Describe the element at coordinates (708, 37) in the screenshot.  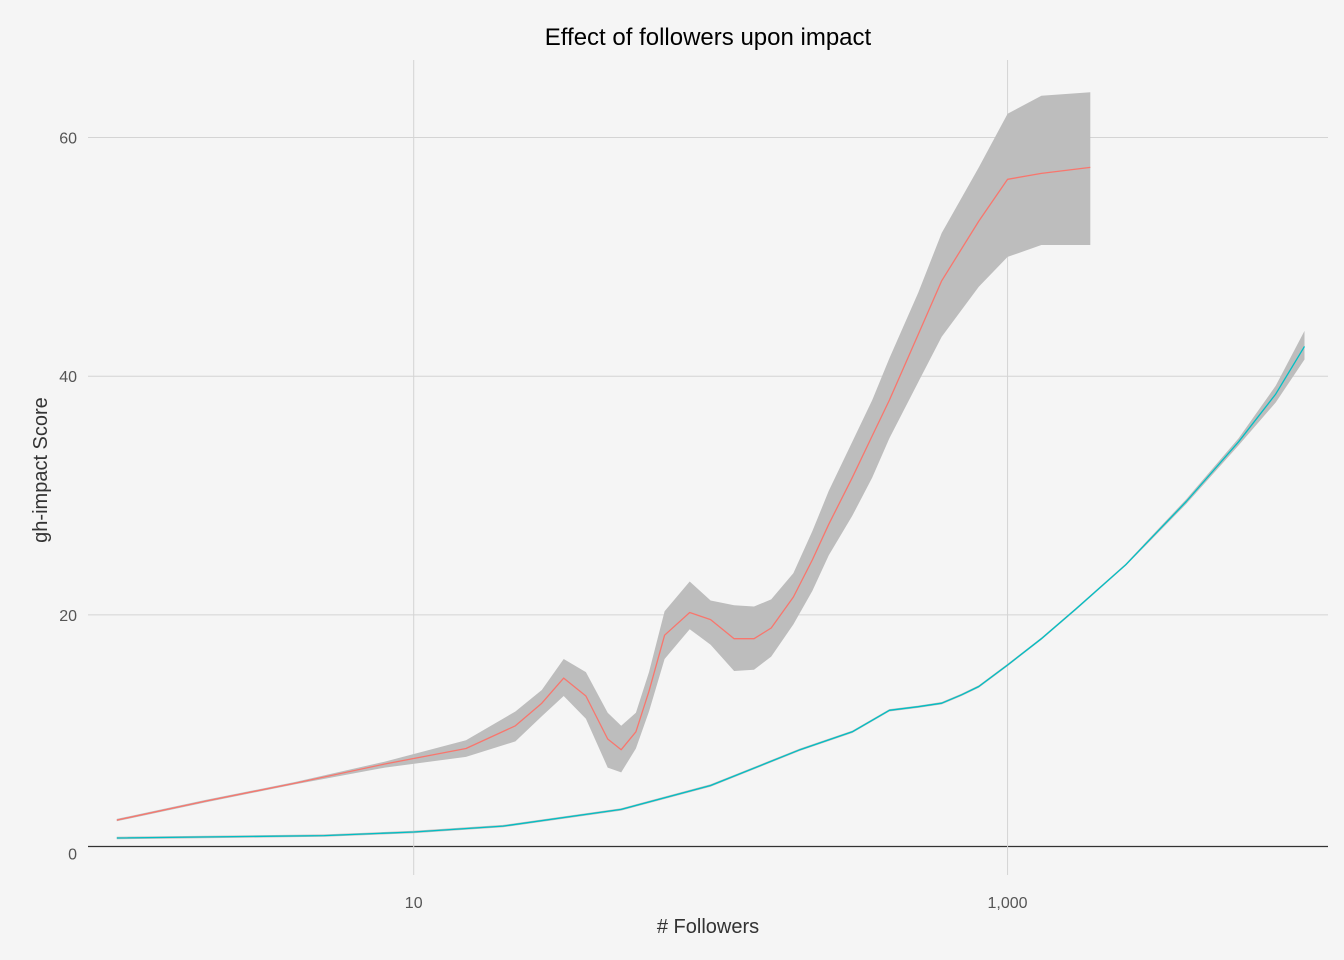
I see `chart-title: Effect of followers upon impact` at that location.